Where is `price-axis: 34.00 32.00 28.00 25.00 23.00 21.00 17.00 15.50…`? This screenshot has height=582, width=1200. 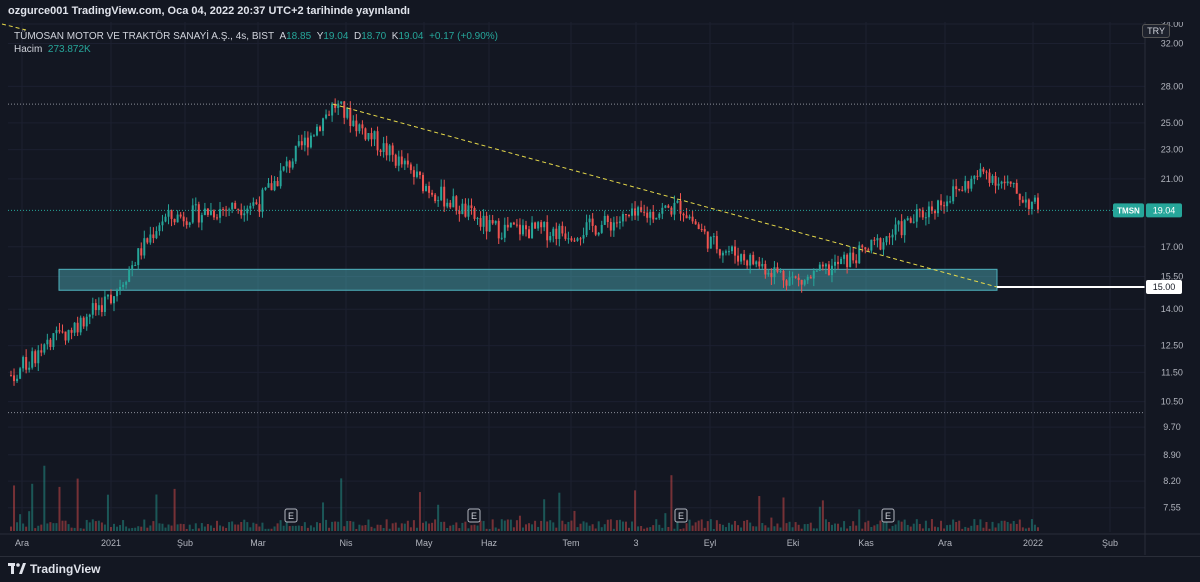
price-axis: 34.00 32.00 28.00 25.00 23.00 21.00 17.00 15.50… is located at coordinates (1148, 287).